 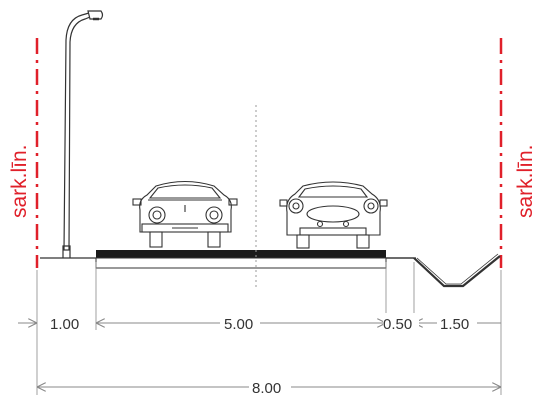 What do you see at coordinates (238, 324) in the screenshot?
I see `dim-label-carriageway: 5.00` at bounding box center [238, 324].